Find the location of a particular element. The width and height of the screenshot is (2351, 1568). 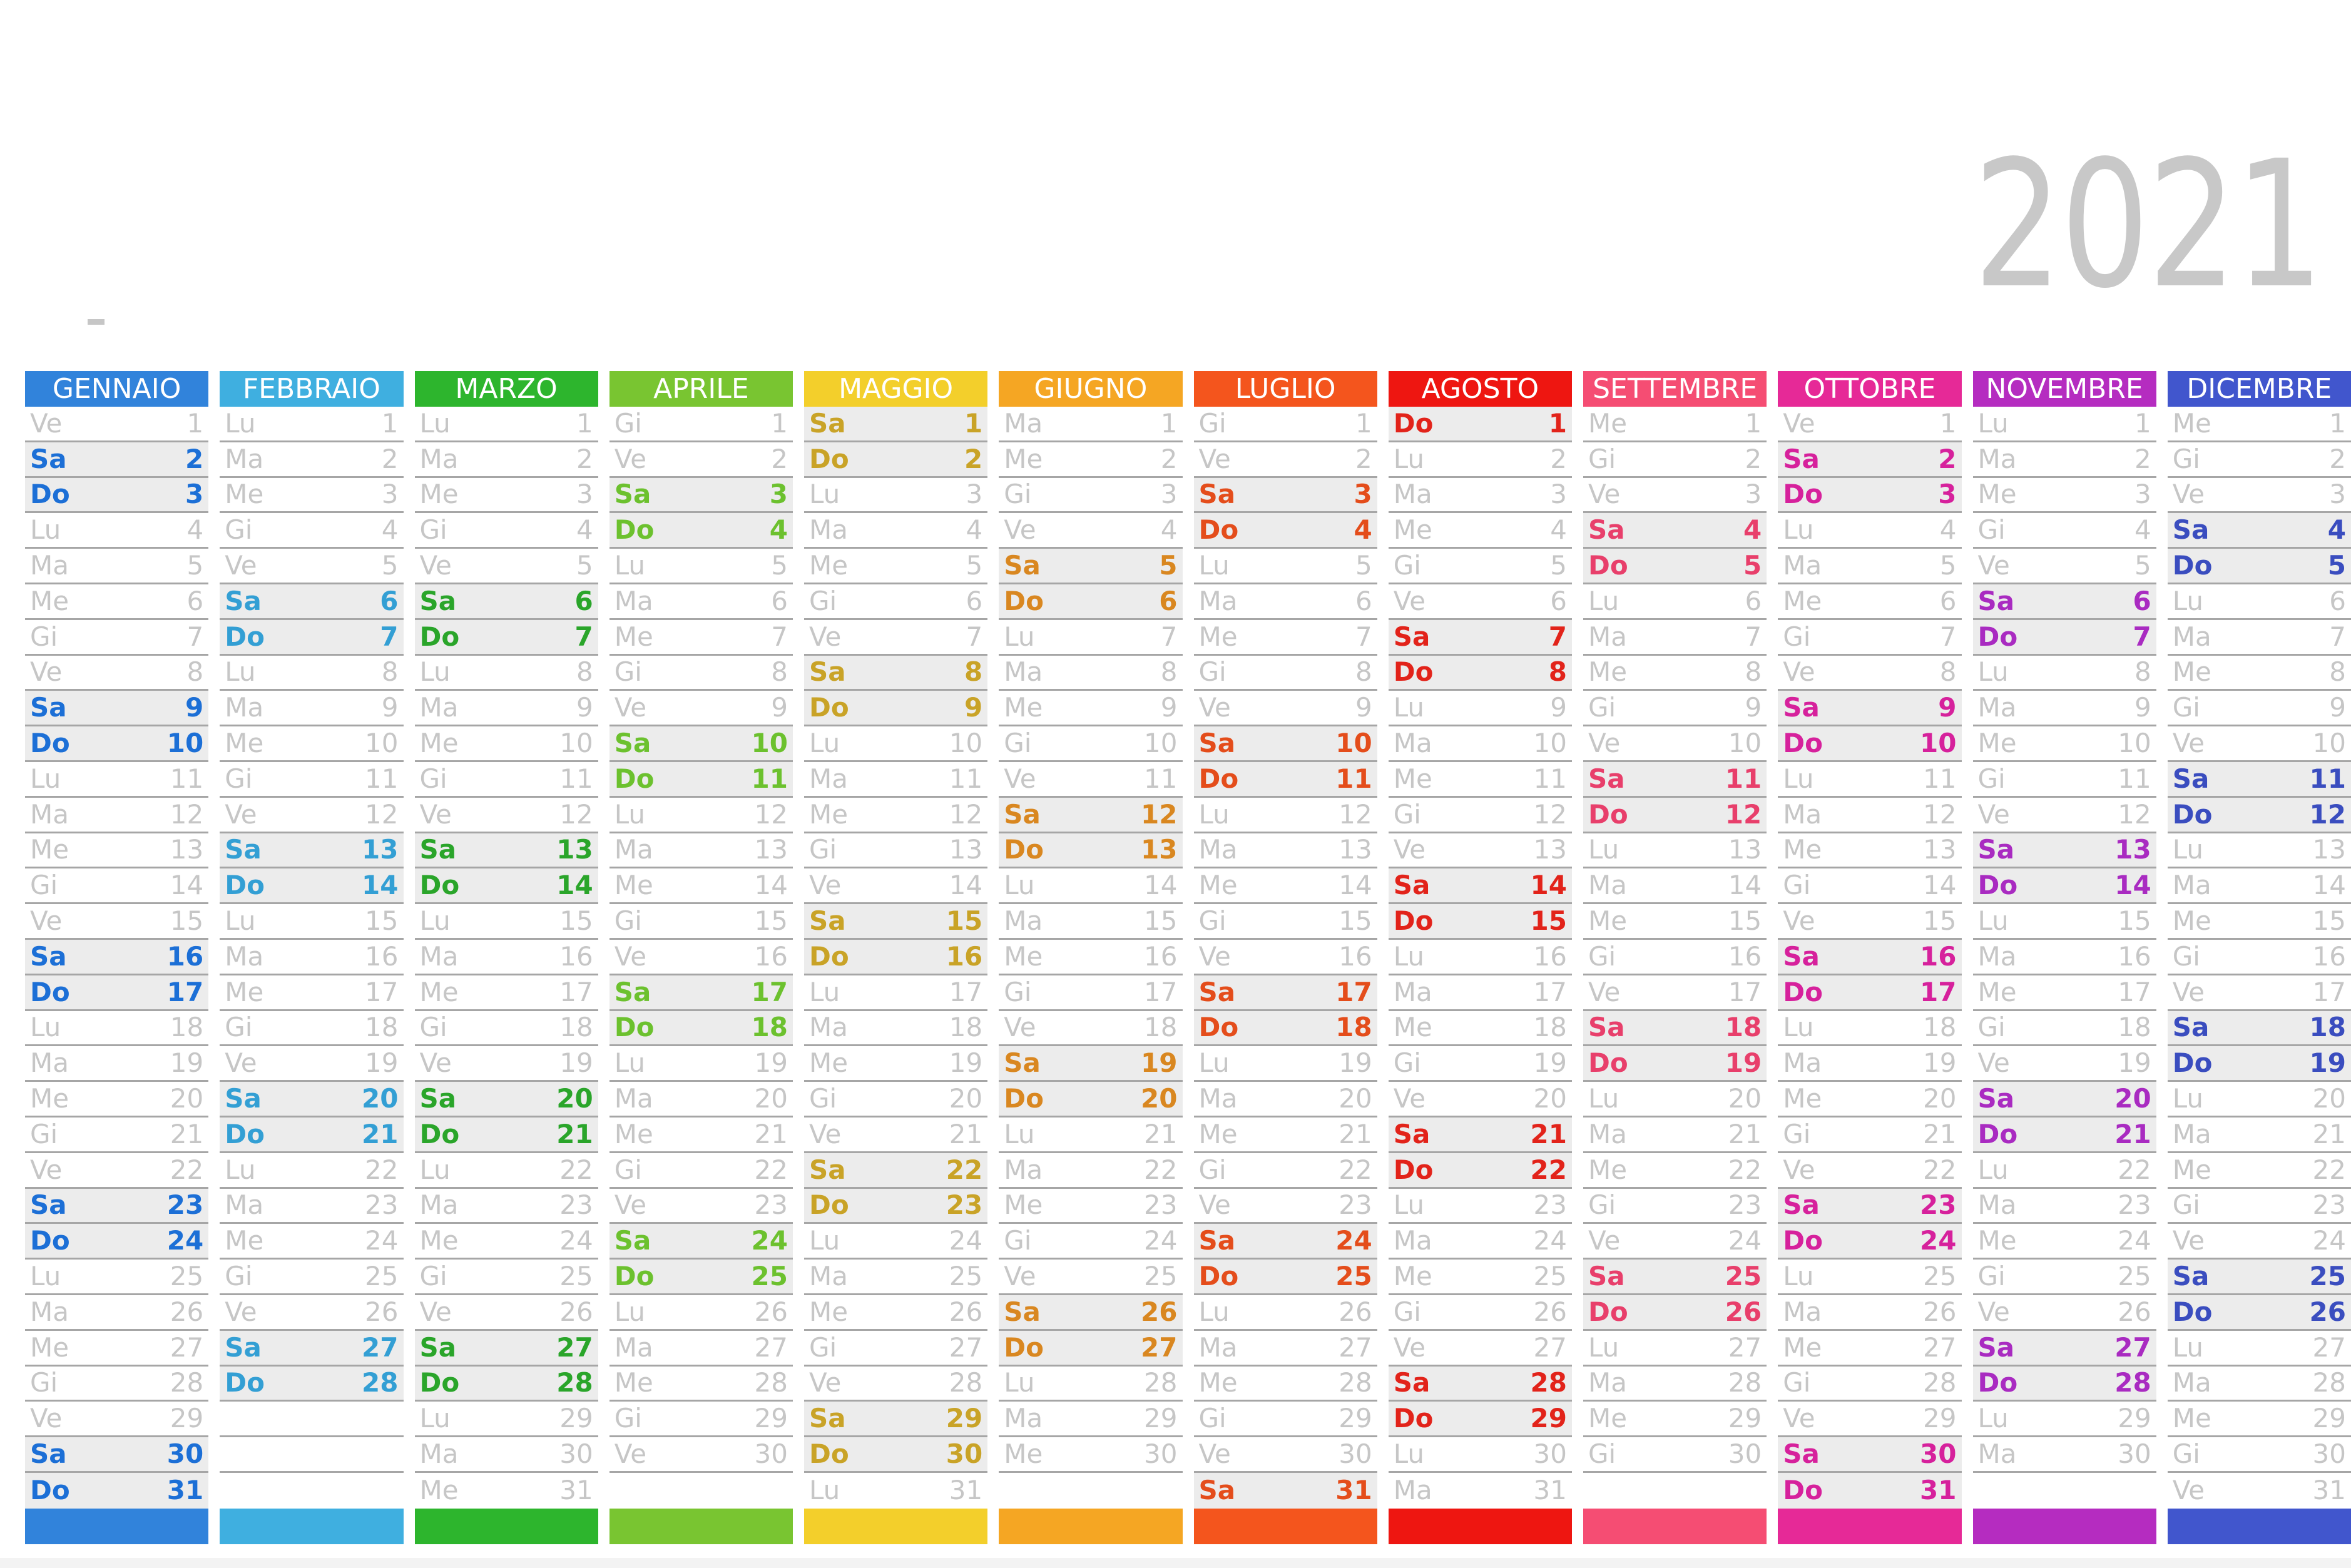

day-row: Sa 10 is located at coordinates (701, 744).